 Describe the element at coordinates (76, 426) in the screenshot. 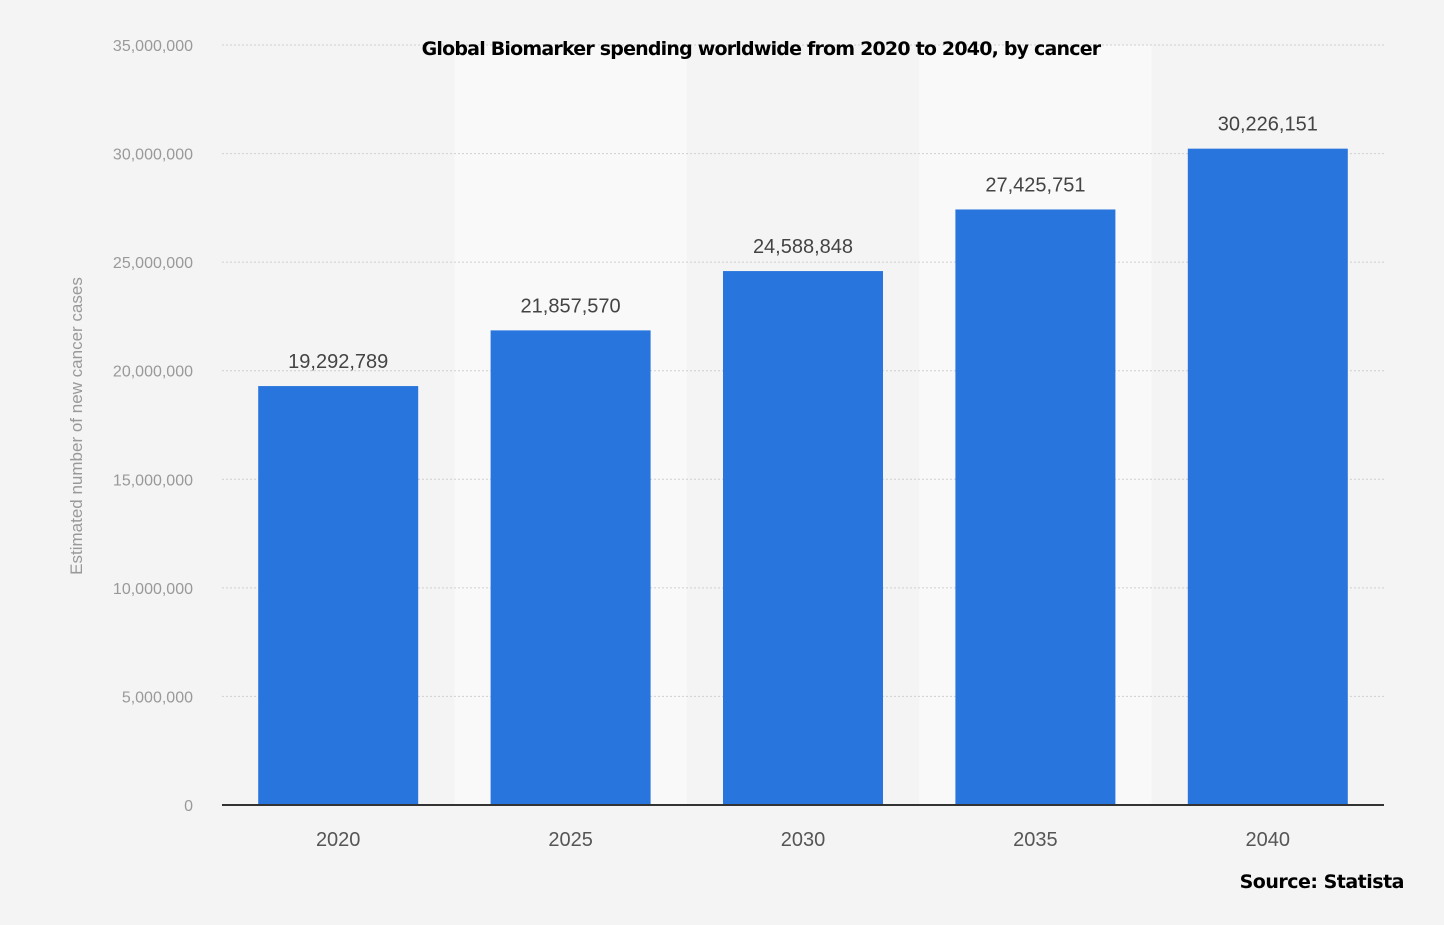

I see `y-axis-label: Estimated number of new cancer cases` at that location.